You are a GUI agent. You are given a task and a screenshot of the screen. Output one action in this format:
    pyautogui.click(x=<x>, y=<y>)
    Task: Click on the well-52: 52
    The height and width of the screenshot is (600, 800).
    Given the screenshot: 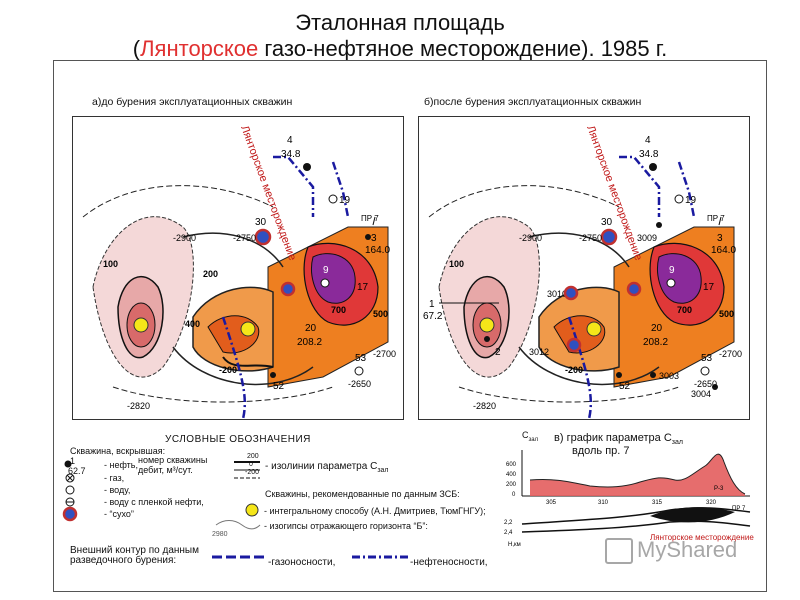 What is the action you would take?
    pyautogui.click(x=623, y=382)
    